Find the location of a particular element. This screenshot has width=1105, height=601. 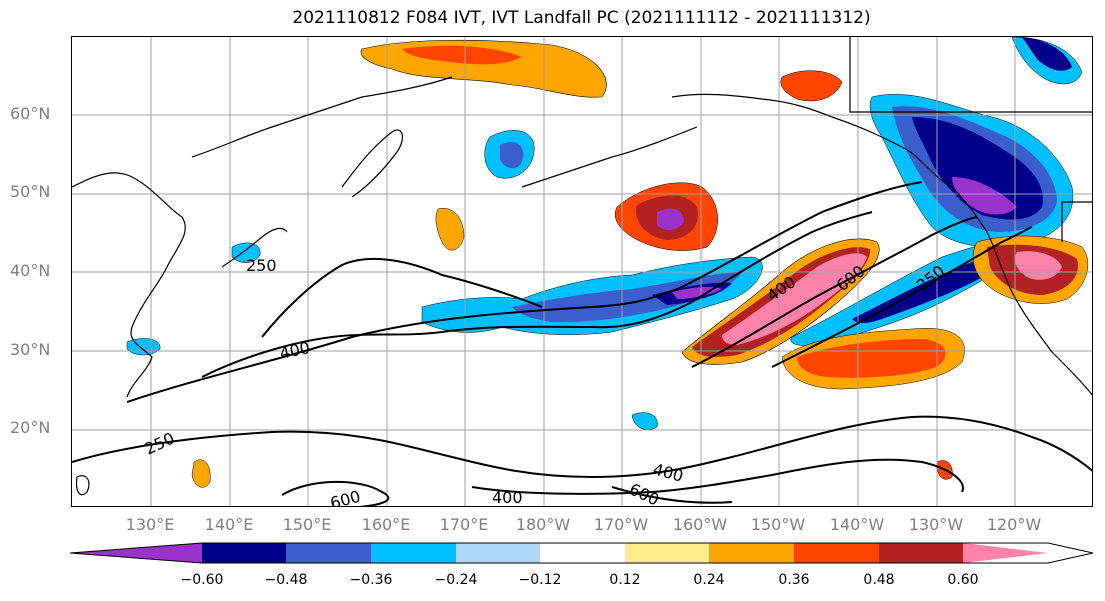

shade-yellowsea-blue is located at coordinates (143, 347).